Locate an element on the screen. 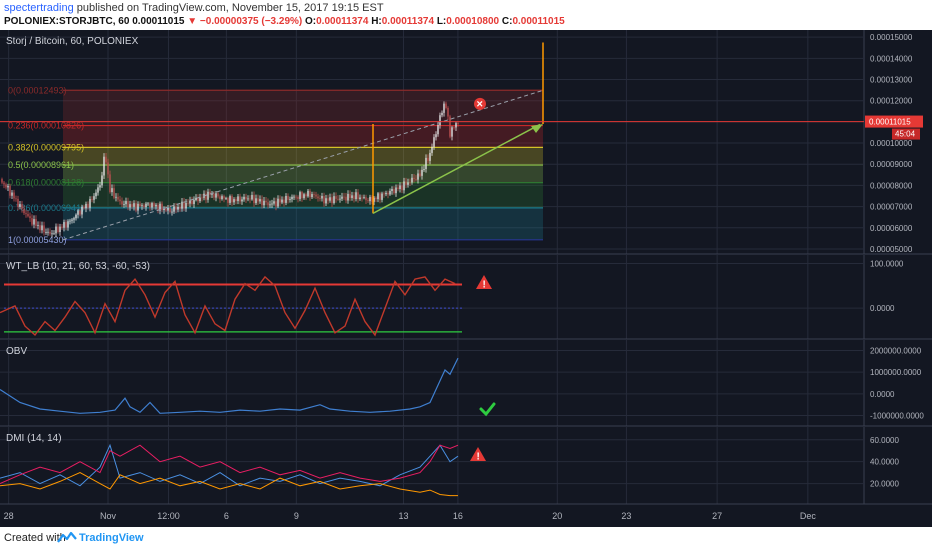 Image resolution: width=932 pixels, height=550 pixels. tradingview-logo-icon is located at coordinates (67, 537).